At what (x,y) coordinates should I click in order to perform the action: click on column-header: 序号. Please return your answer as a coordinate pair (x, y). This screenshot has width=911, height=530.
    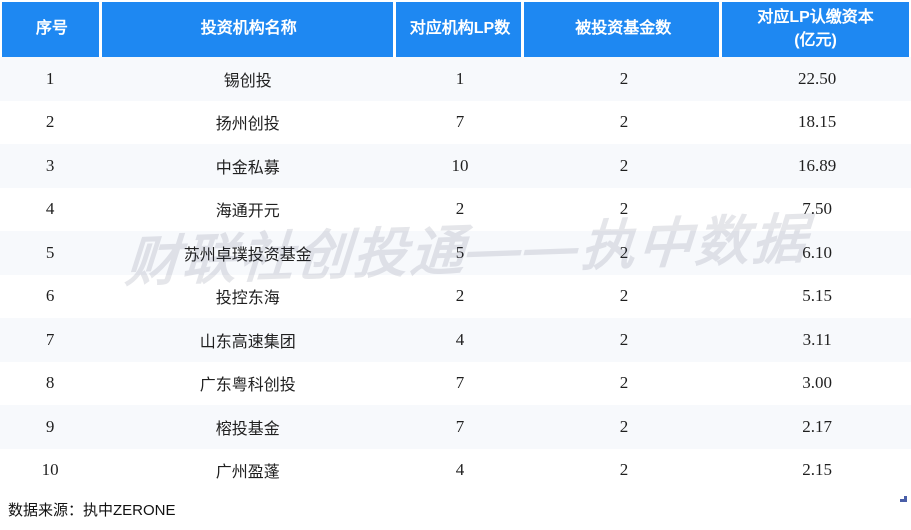
    Looking at the image, I should click on (52, 29).